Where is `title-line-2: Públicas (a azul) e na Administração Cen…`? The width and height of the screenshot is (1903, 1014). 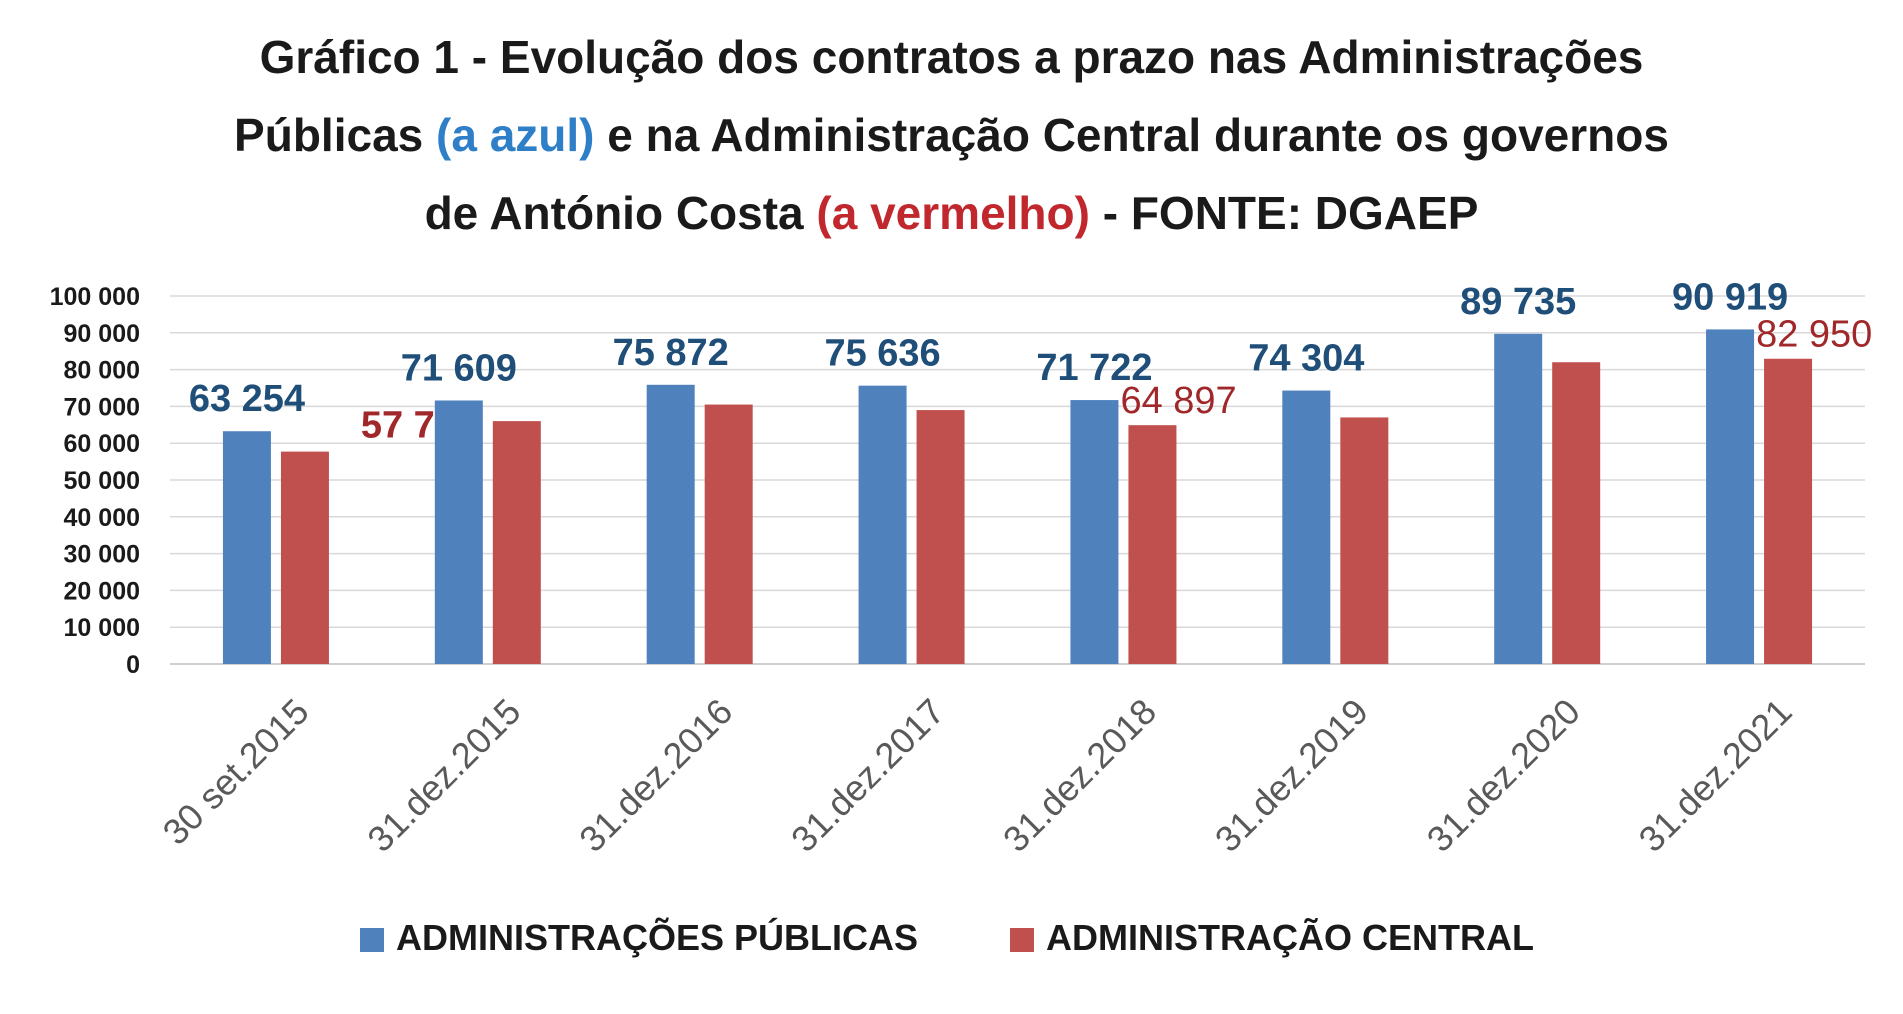 title-line-2: Públicas (a azul) e na Administração Cen… is located at coordinates (951, 135).